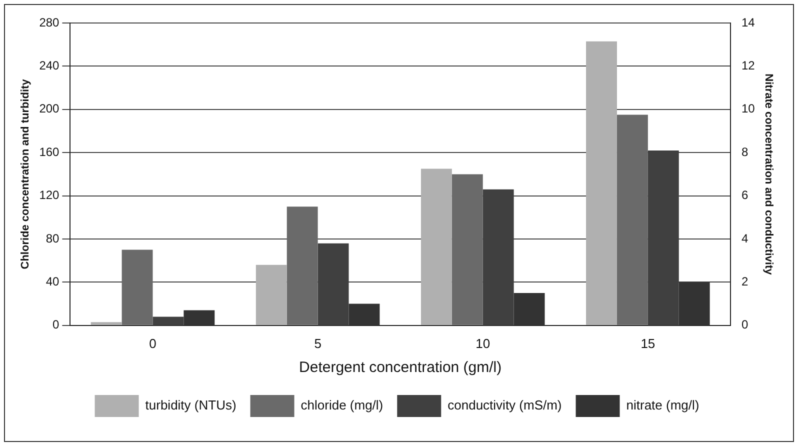  What do you see at coordinates (53, 238) in the screenshot?
I see `y-tick-label: 80` at bounding box center [53, 238].